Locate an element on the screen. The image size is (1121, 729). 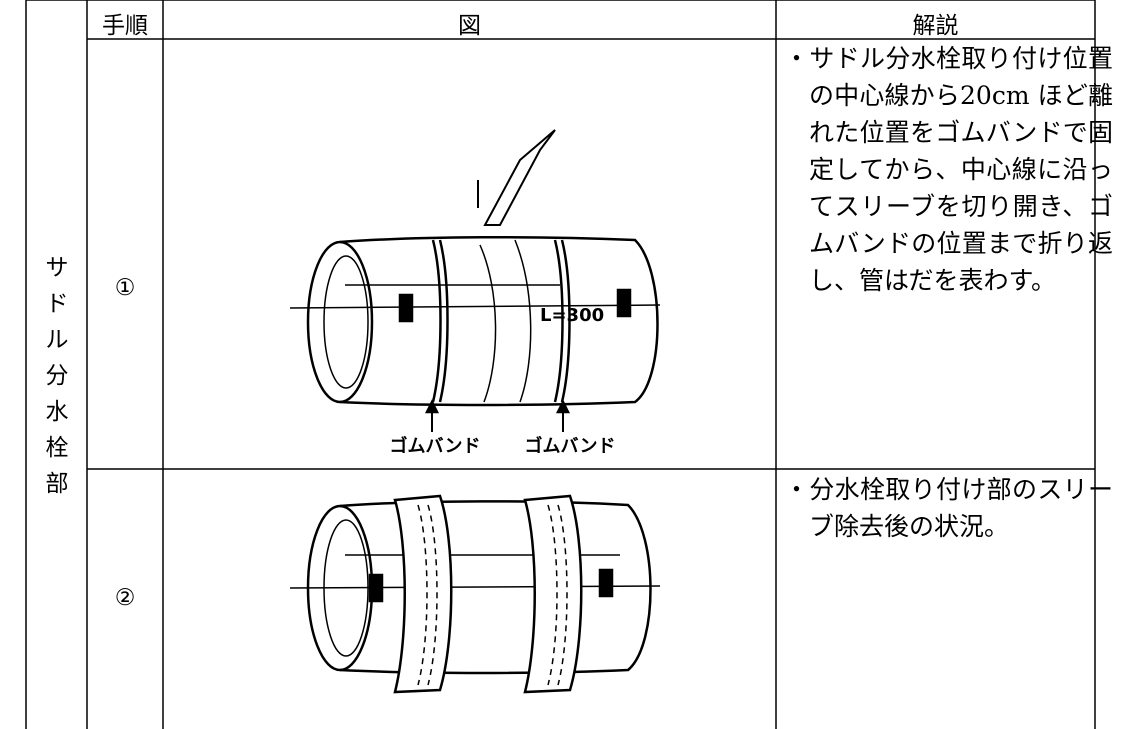
header-cell: 図 is located at coordinates (469, 26).